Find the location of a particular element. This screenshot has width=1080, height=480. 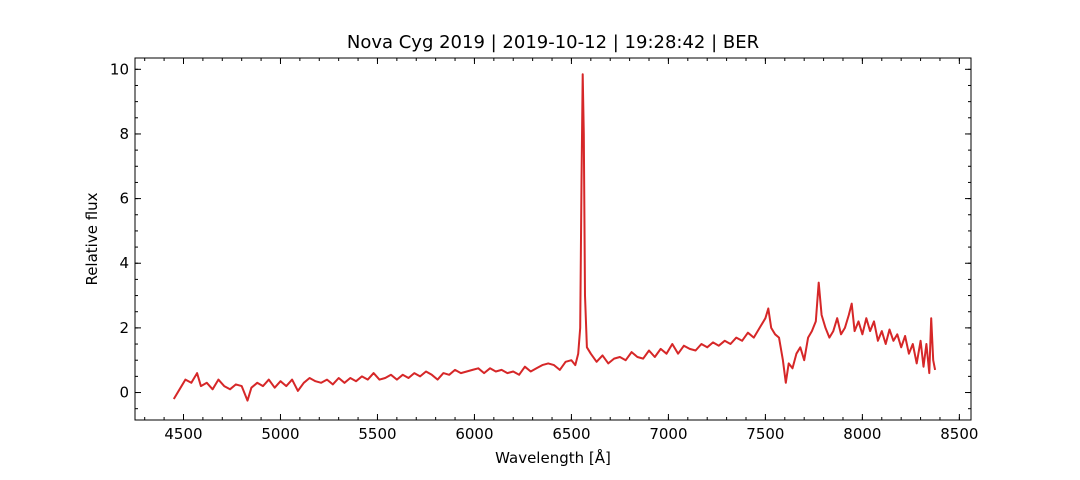

x-tick-label: 6000 is located at coordinates (474, 434).